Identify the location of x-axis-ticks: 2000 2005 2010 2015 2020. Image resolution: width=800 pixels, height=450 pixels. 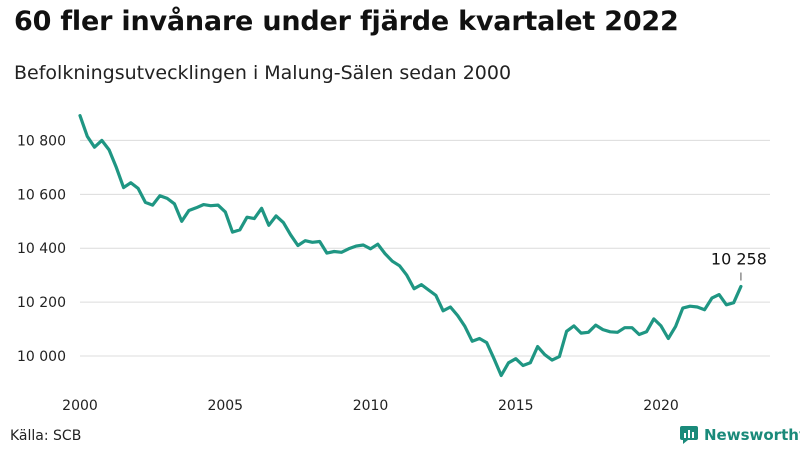
(370, 406).